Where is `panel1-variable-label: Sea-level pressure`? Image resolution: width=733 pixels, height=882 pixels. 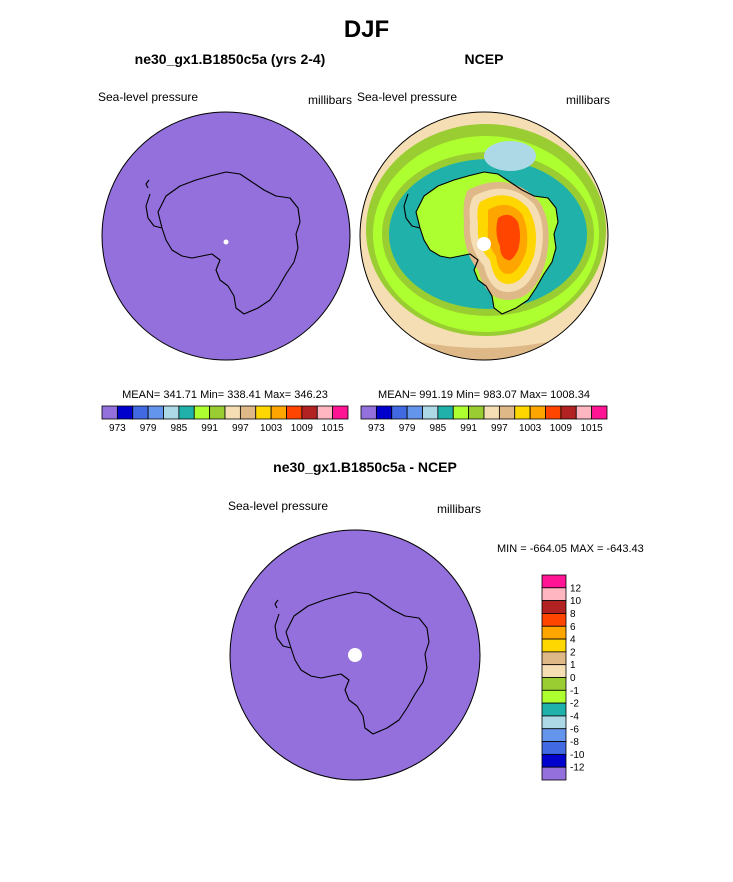 panel1-variable-label: Sea-level pressure is located at coordinates (148, 97).